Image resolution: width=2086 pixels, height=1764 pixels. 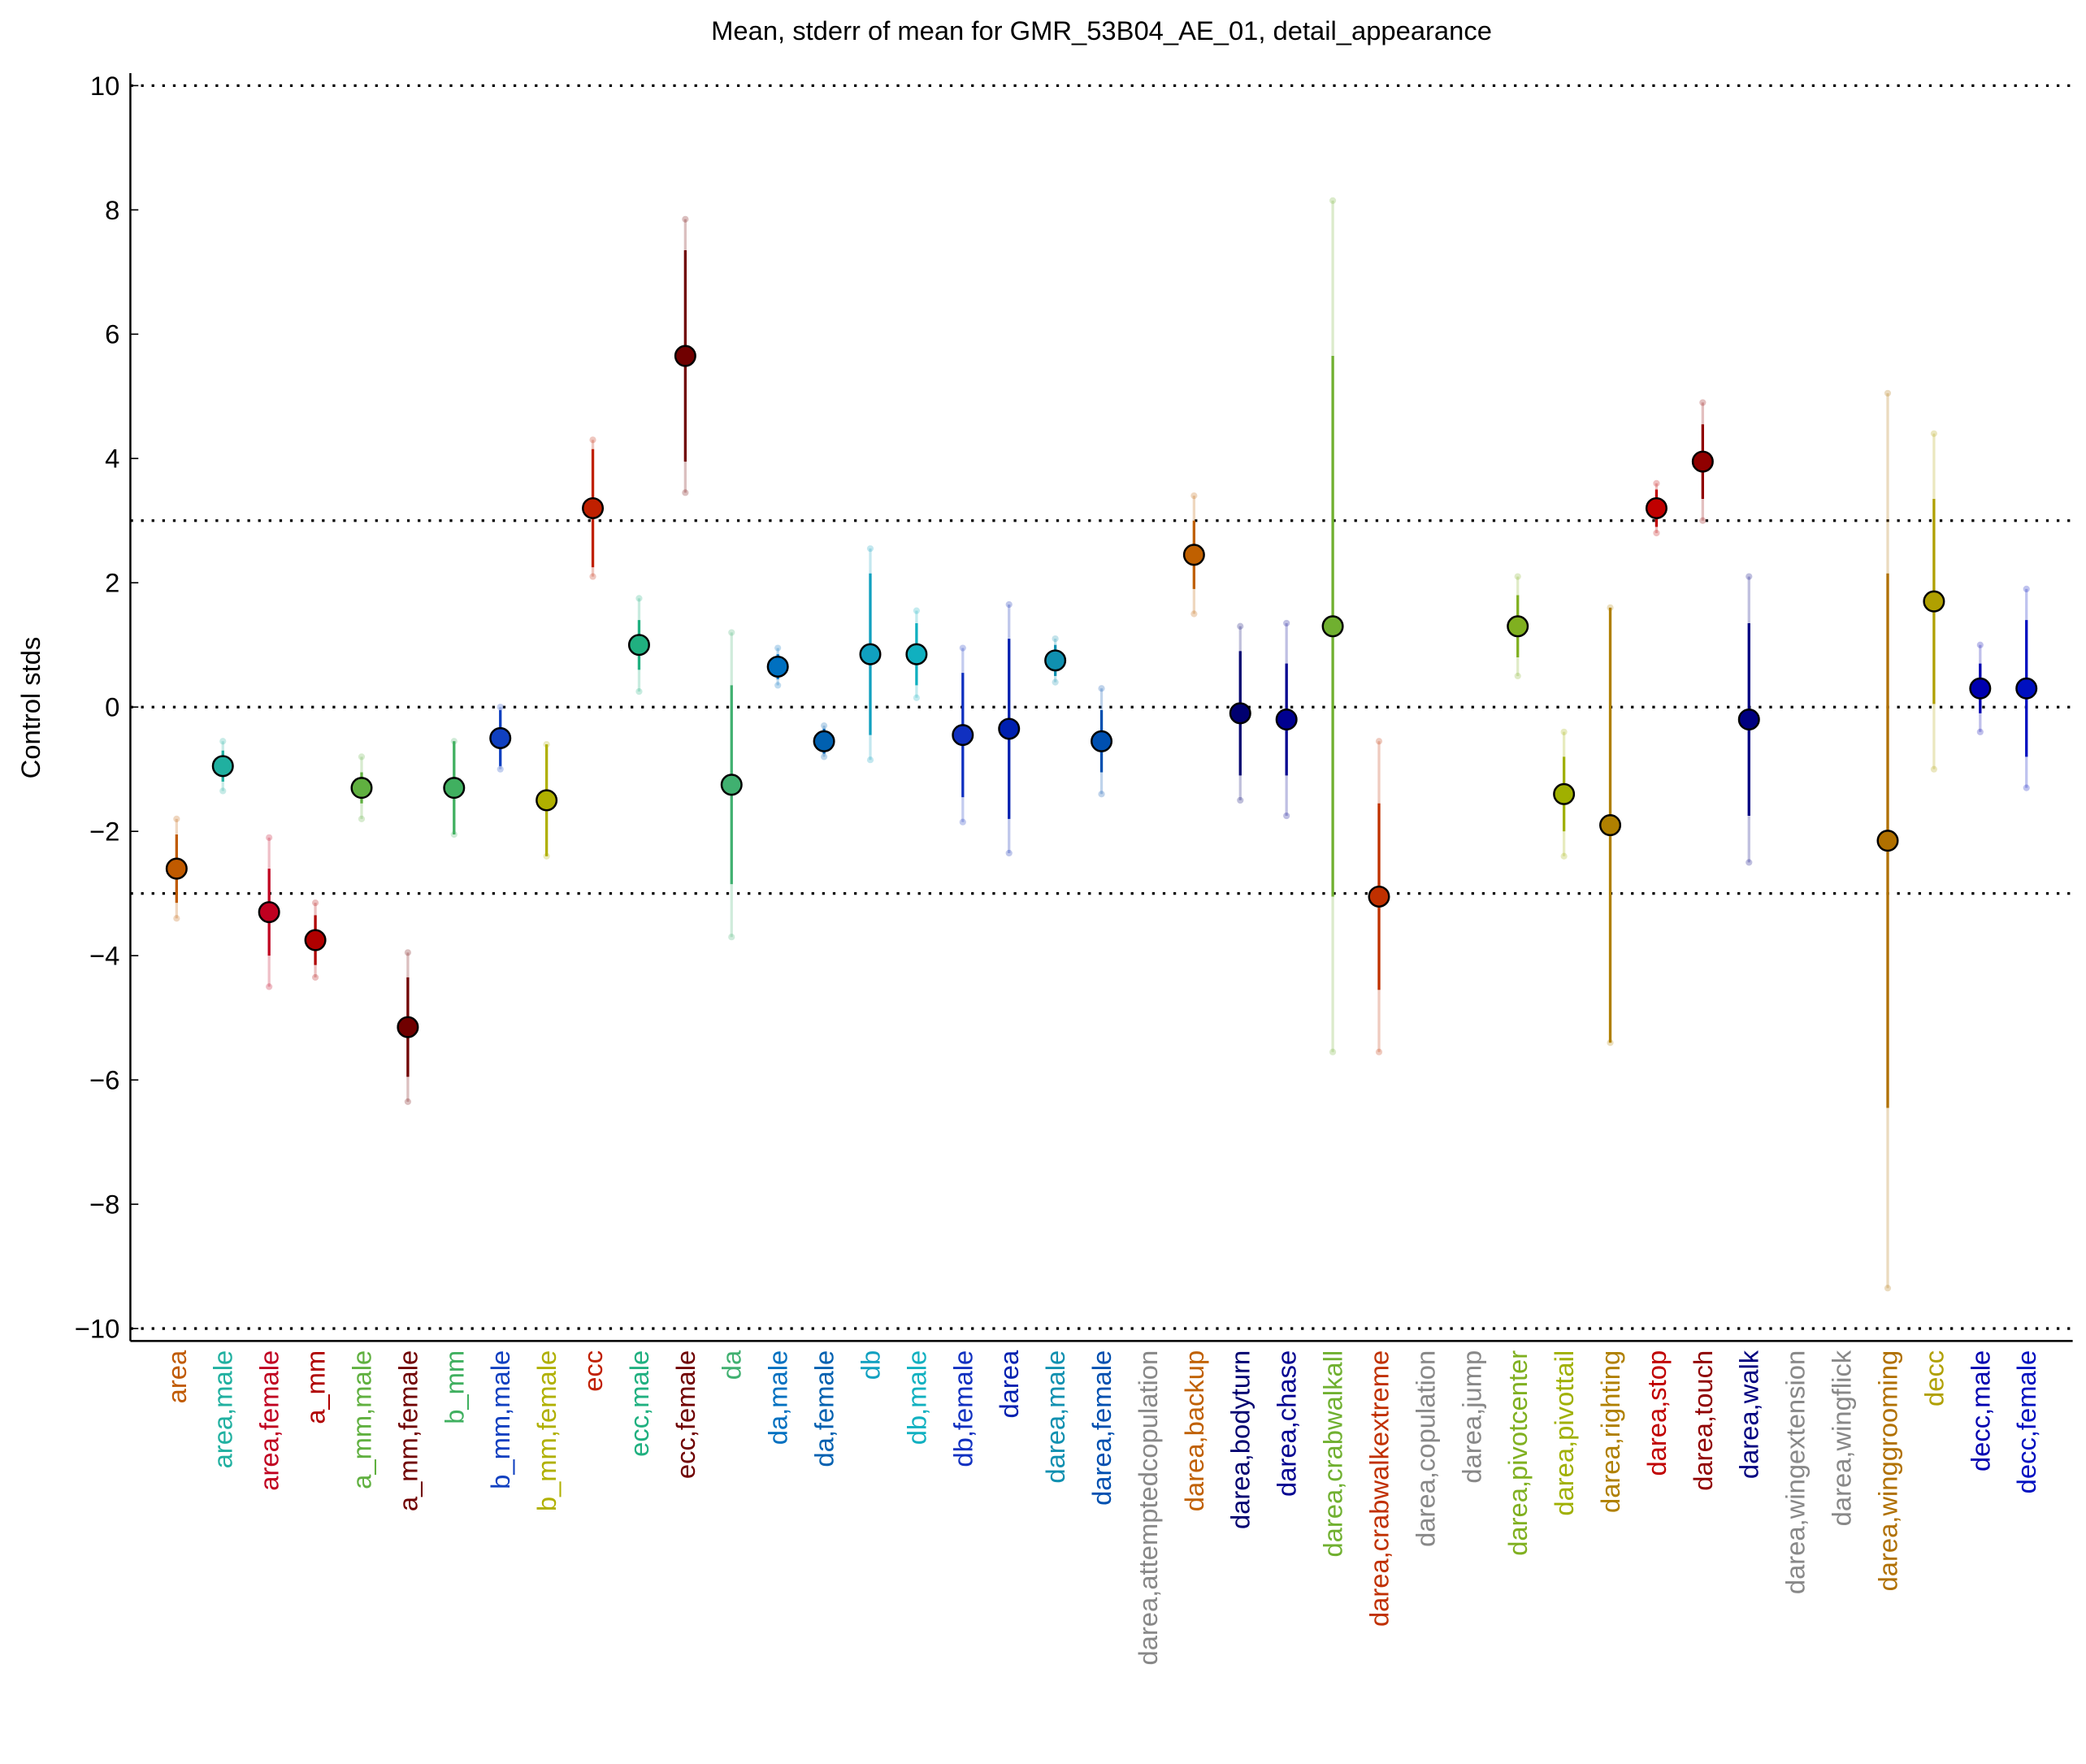 I want to click on x-tick-label: decc,male, so click(x=1980, y=1410).